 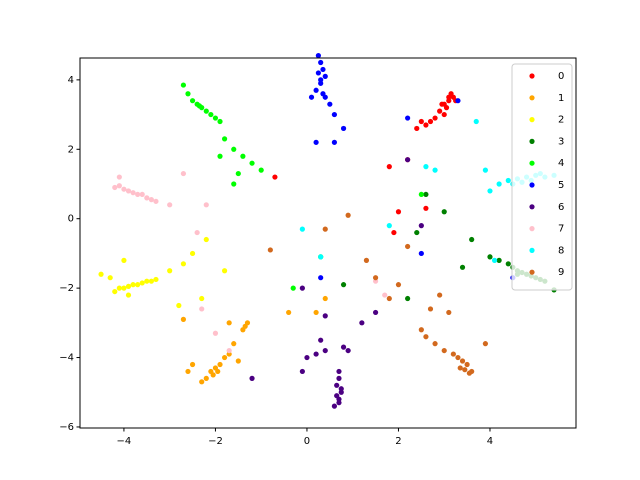 What do you see at coordinates (561, 185) in the screenshot?
I see `legend-label: 5` at bounding box center [561, 185].